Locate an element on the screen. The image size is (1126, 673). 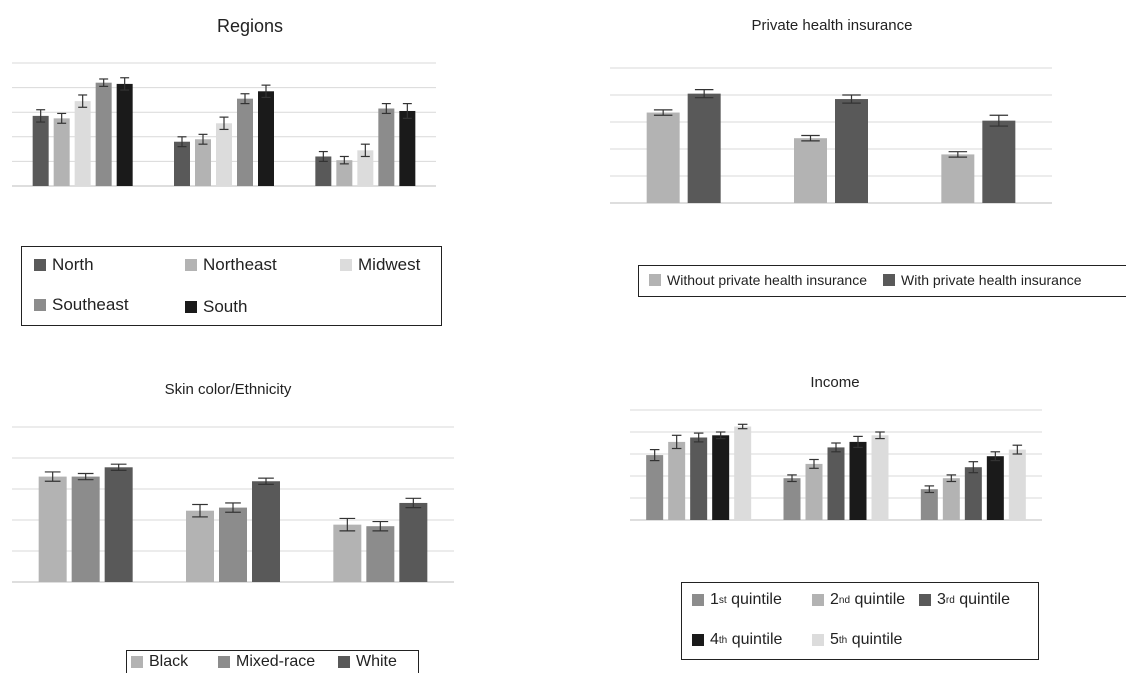
legend-item: Northeast is located at coordinates (231, 265).